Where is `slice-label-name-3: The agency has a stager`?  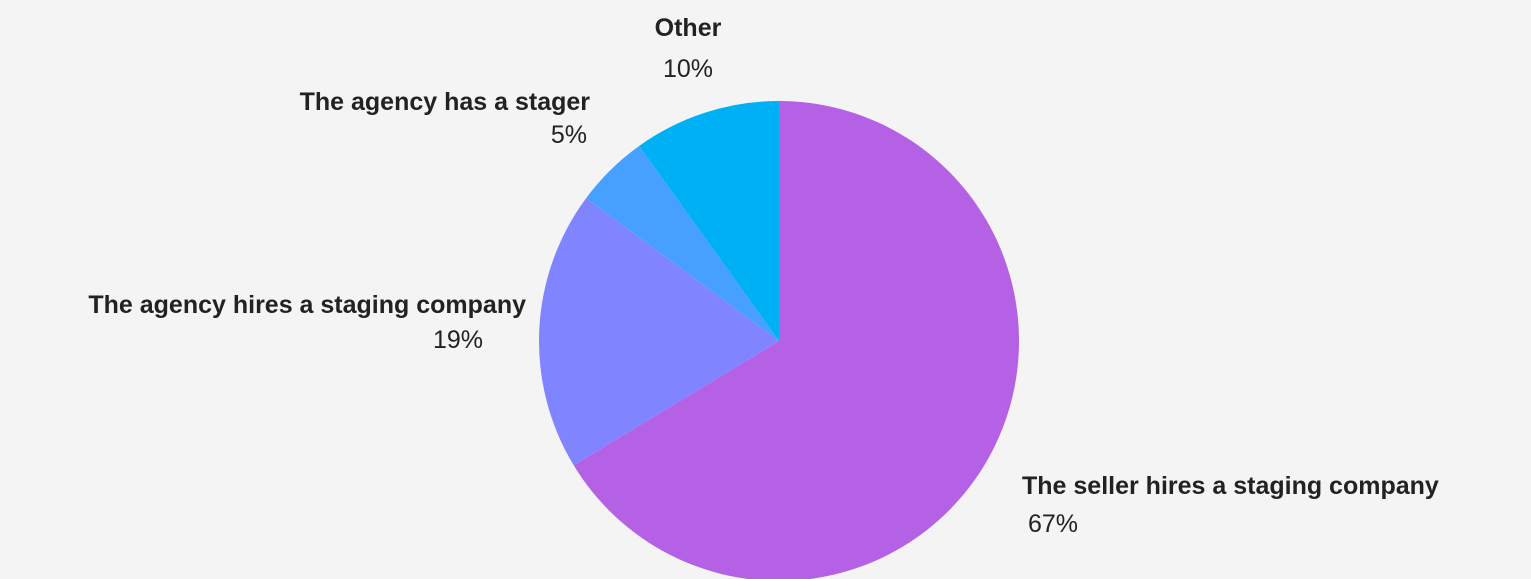
slice-label-name-3: The agency has a stager is located at coordinates (445, 102).